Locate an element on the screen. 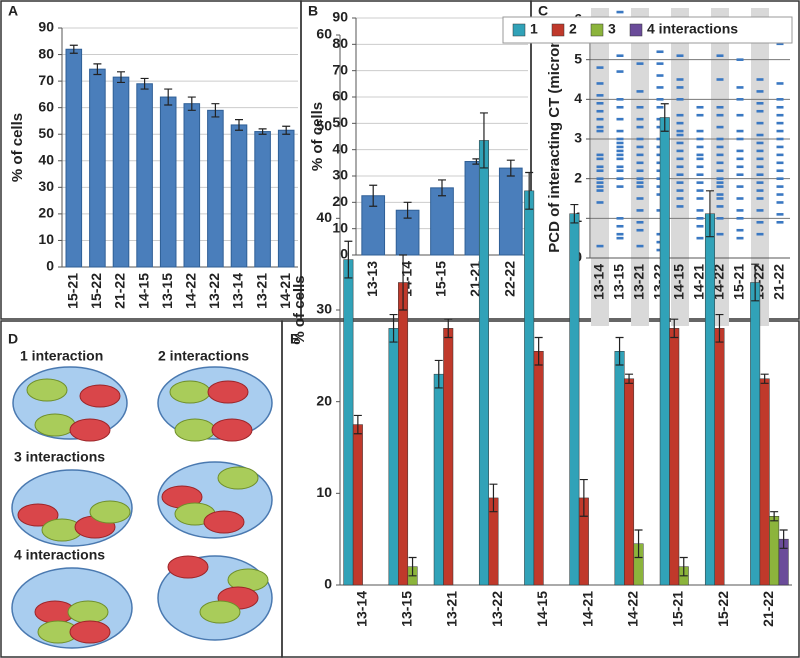  panel-letter: B is located at coordinates (313, 11).